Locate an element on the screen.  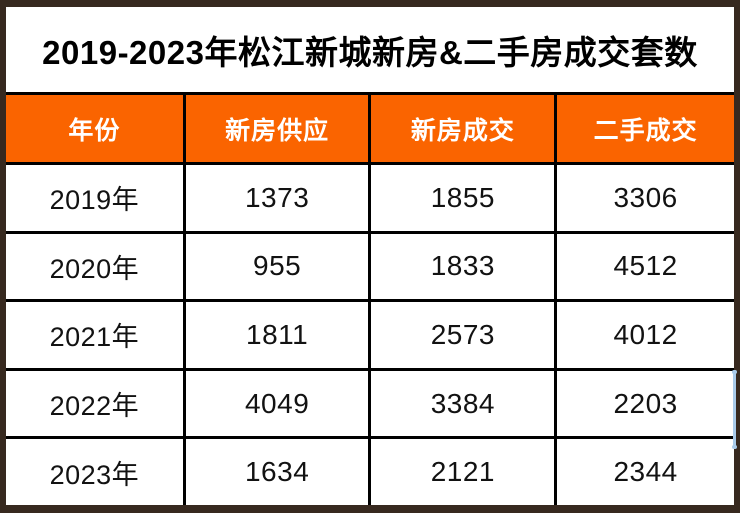
value-cell: 4012 is located at coordinates (645, 335).